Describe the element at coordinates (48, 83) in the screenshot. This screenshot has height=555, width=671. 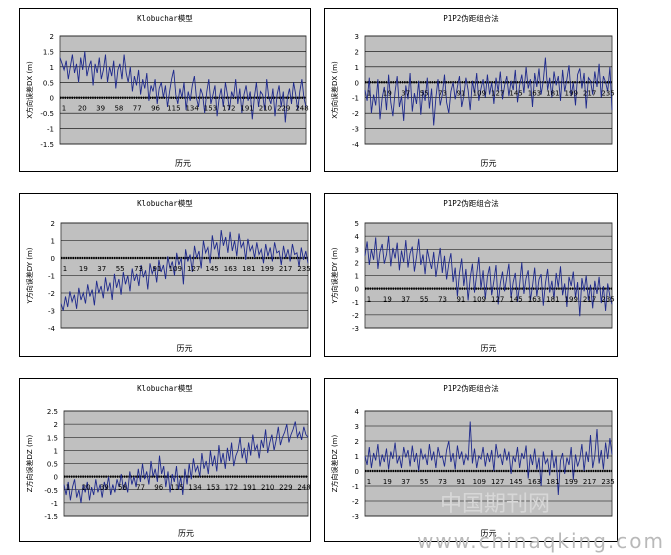
I see `y-tick-label: 0.5` at that location.